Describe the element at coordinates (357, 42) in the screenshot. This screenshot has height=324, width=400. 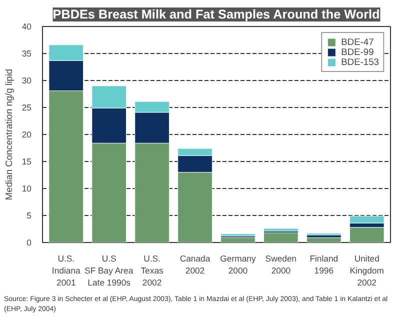
I see `legend-label: BDE-47` at that location.